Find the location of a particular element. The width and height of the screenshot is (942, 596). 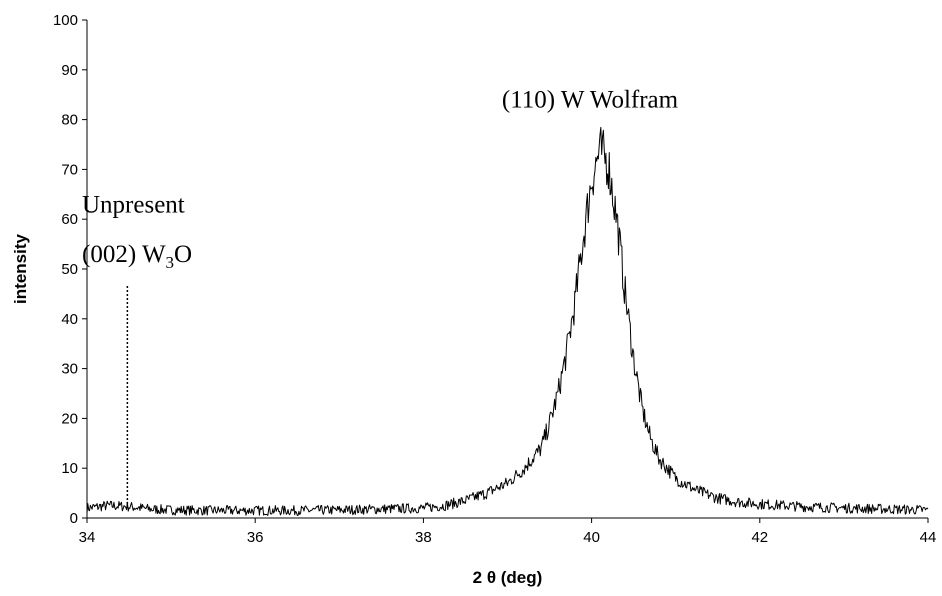

y-tick-label: 90 is located at coordinates (69, 70).